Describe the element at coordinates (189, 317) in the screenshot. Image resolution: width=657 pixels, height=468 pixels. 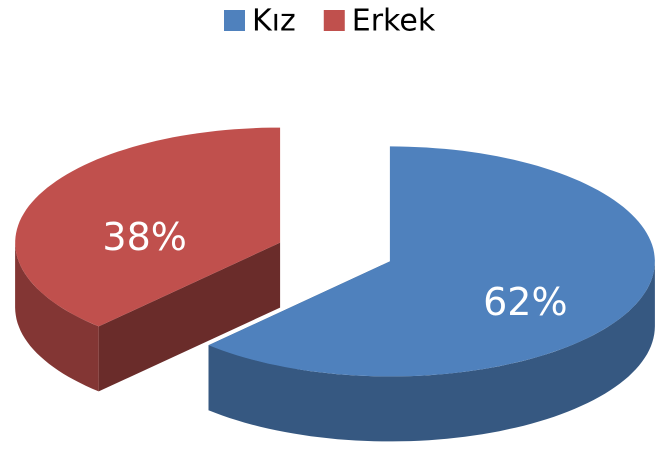
I see `slice-radial-side` at that location.